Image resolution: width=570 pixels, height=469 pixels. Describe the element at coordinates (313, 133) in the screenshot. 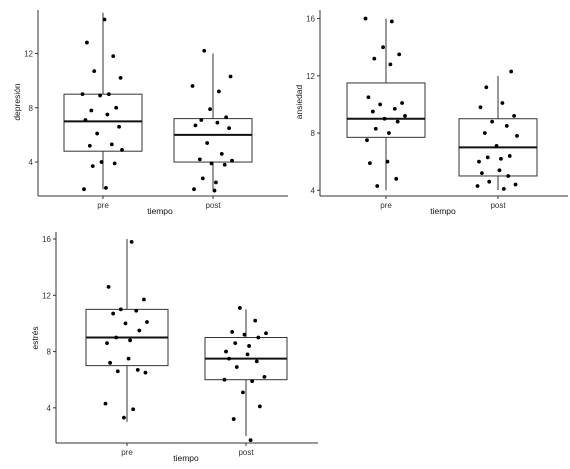

I see `y-tick-label: 8` at that location.